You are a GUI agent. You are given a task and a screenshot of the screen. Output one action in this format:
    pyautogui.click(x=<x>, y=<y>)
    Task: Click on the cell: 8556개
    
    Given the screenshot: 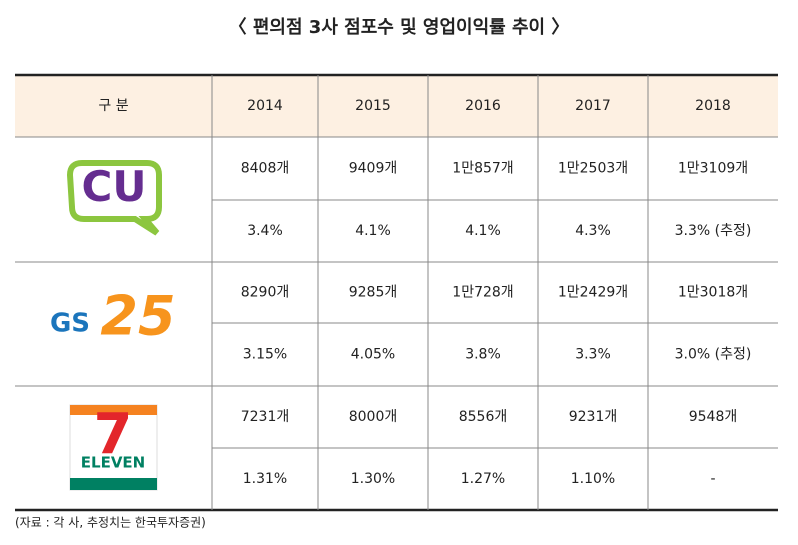 What is the action you would take?
    pyautogui.click(x=483, y=417)
    